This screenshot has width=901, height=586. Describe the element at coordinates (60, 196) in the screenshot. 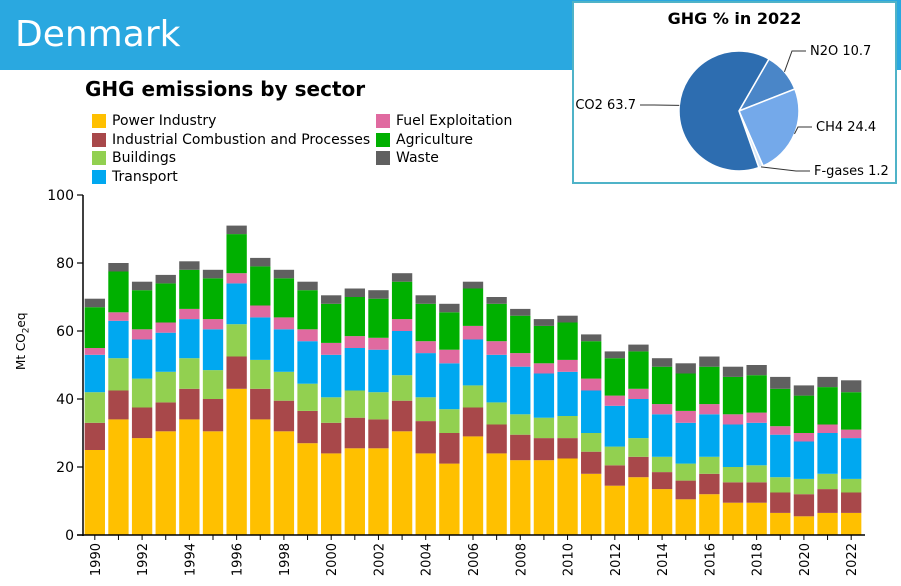

I see `y-tick-label: 100` at that location.